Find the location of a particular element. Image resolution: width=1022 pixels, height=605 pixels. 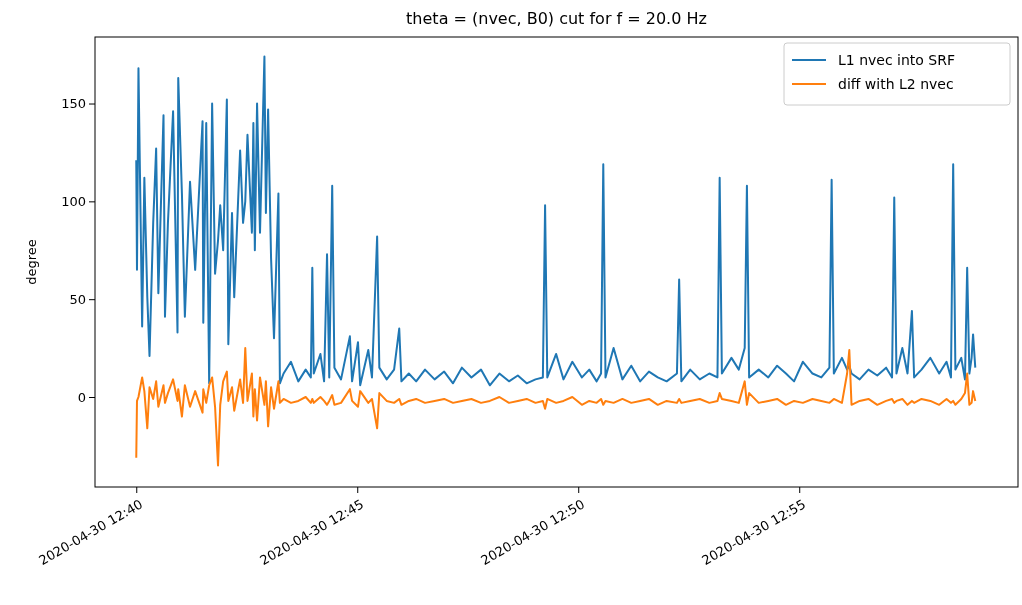

y-axis-title: degree is located at coordinates (31, 262).